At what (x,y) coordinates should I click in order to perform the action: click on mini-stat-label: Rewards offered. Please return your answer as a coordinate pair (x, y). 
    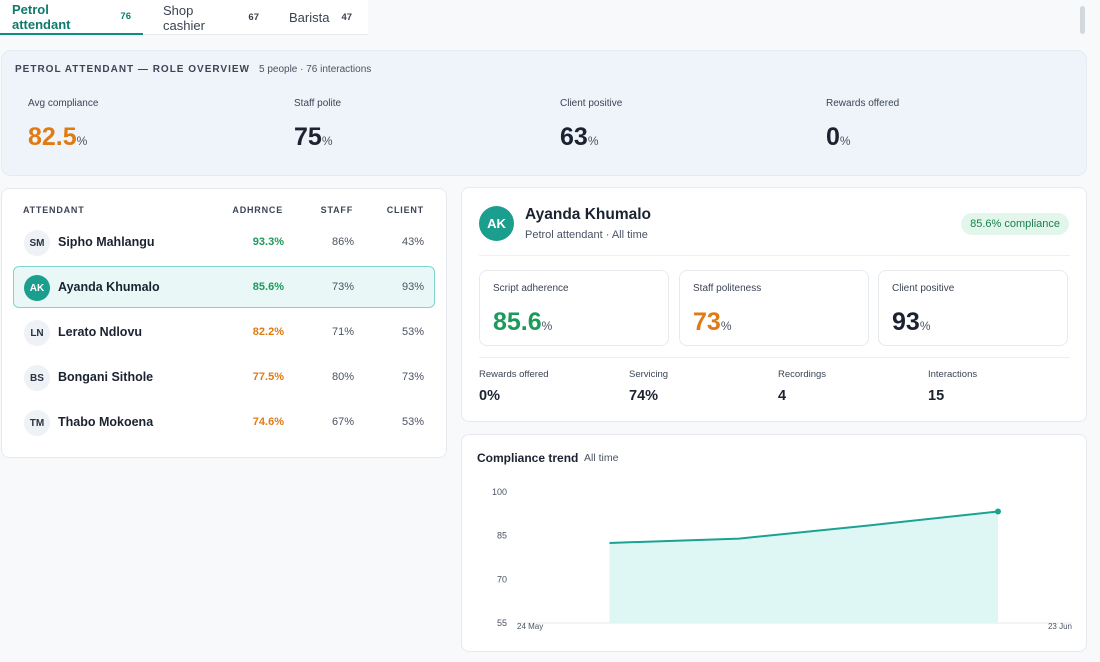
    Looking at the image, I should click on (514, 374).